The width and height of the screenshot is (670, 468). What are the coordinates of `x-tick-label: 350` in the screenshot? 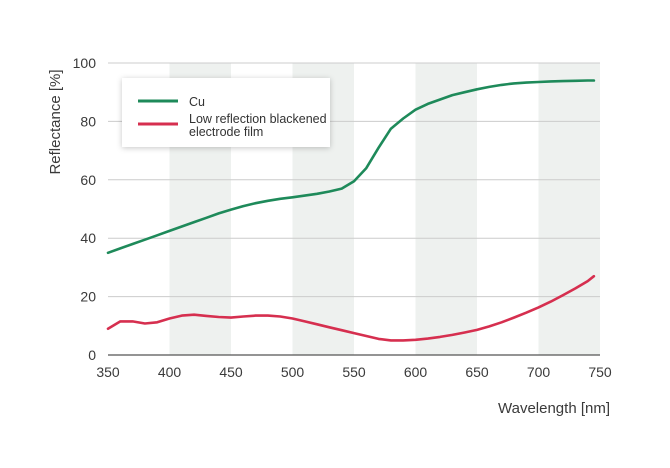 It's located at (108, 372).